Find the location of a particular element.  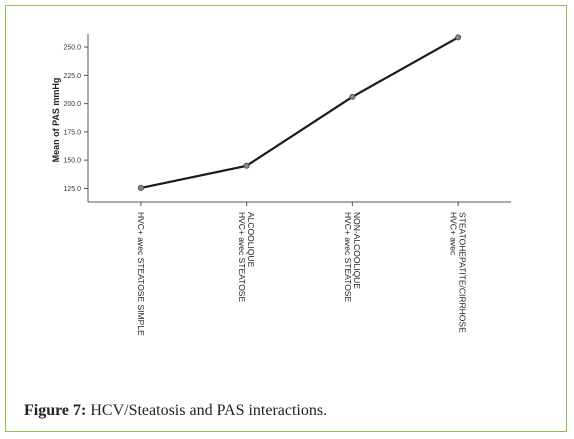

y-tick-label: 225.0 is located at coordinates (72, 76).